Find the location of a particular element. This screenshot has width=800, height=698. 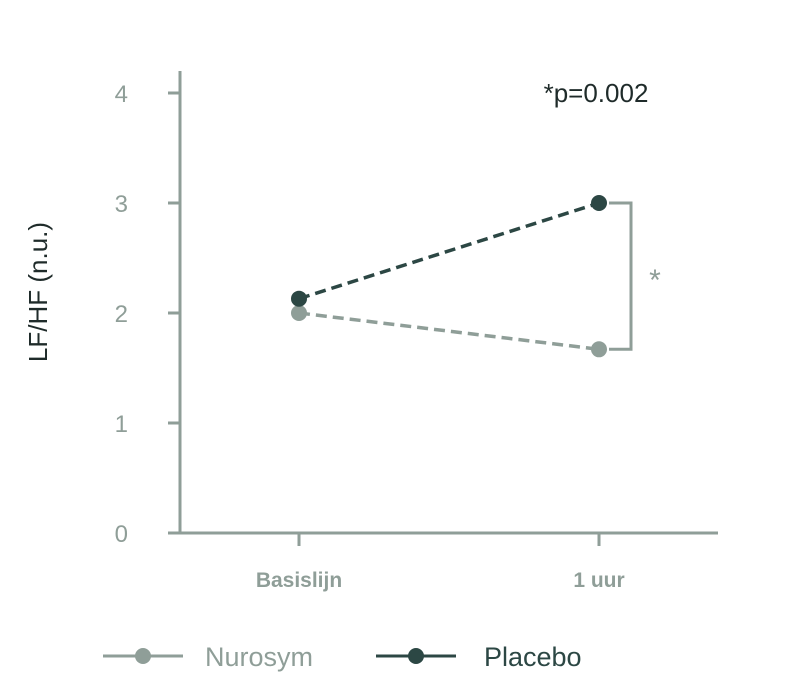

y-tick-label: 2 is located at coordinates (121, 314).